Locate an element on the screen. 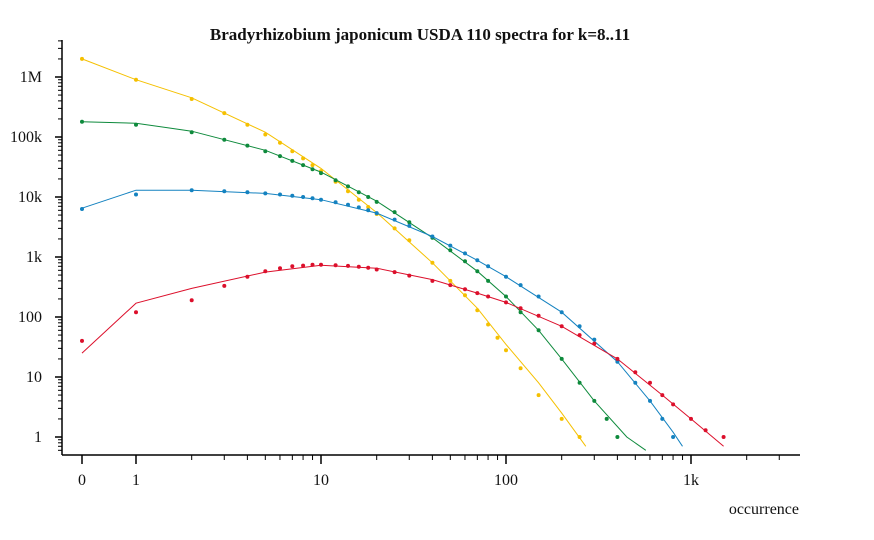 The width and height of the screenshot is (874, 540). x-axis-ticks: 0 1 10 100 1k is located at coordinates (429, 472).